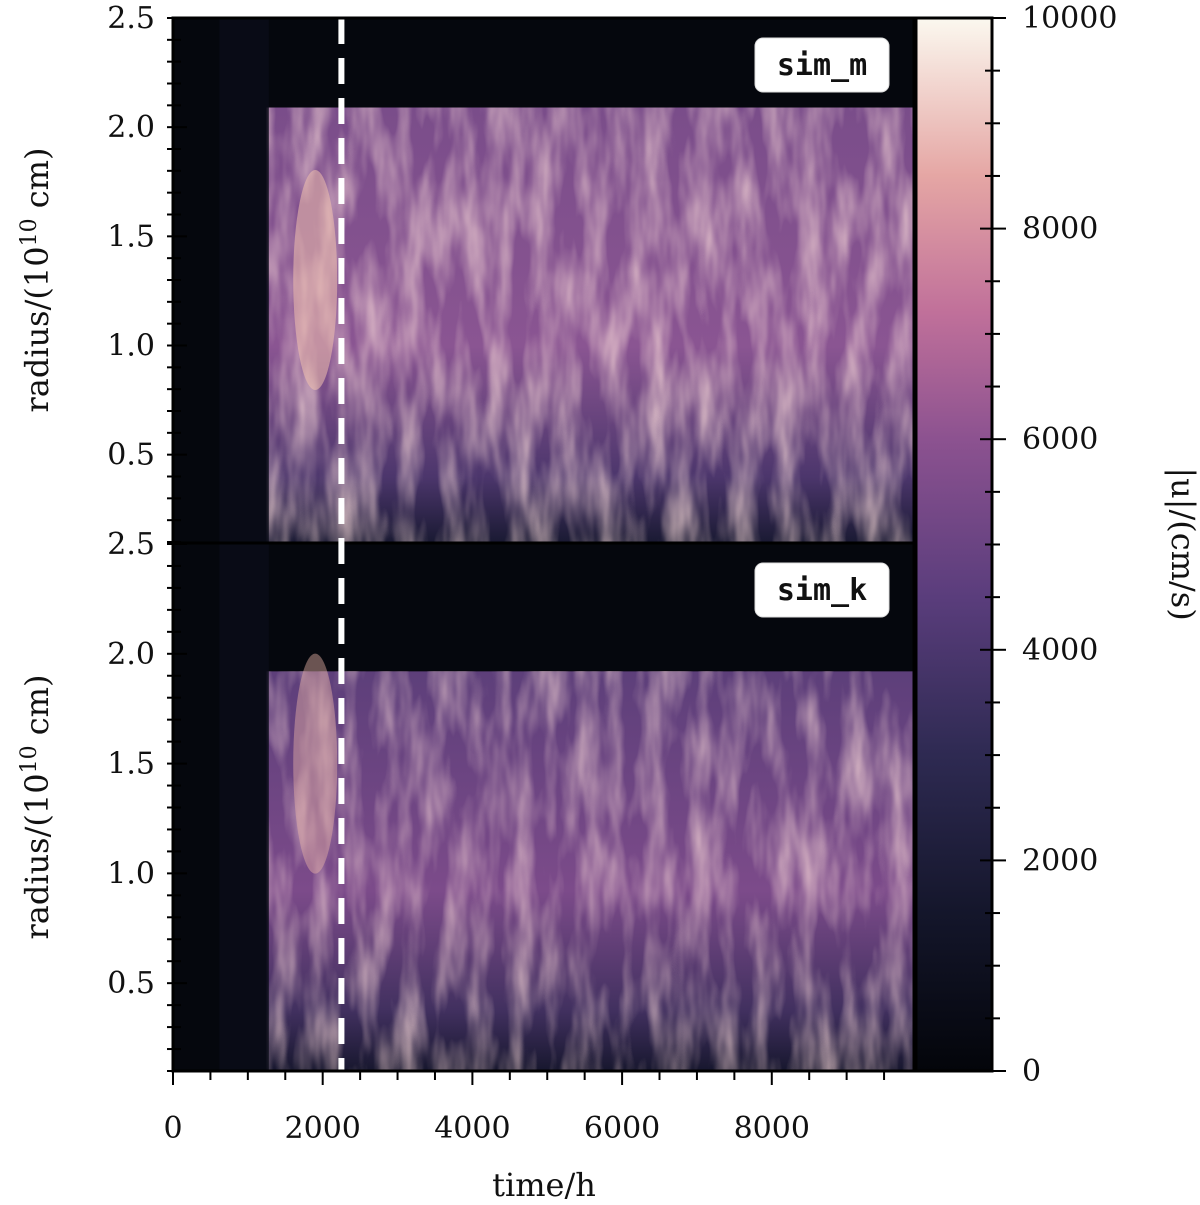 This screenshot has height=1205, width=1200. I want to click on sim-k-label: sim_k, so click(822, 590).